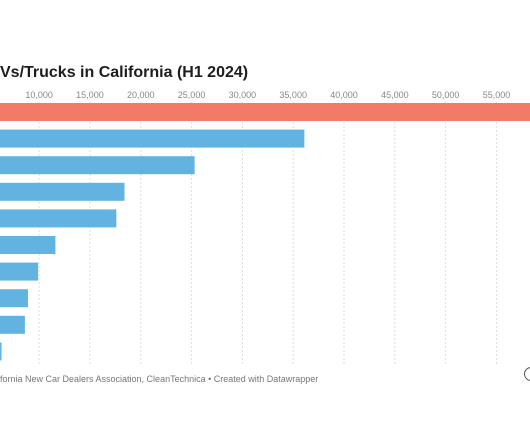  What do you see at coordinates (243, 95) in the screenshot?
I see `x-tick-label-4: 30,000` at bounding box center [243, 95].